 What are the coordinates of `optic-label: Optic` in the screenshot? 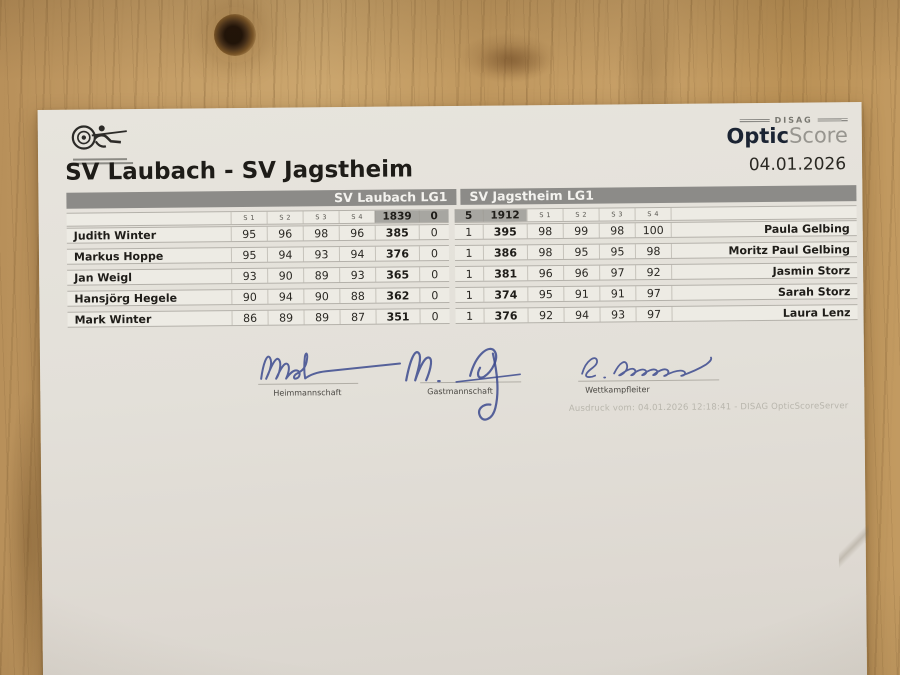 It's located at (758, 136).